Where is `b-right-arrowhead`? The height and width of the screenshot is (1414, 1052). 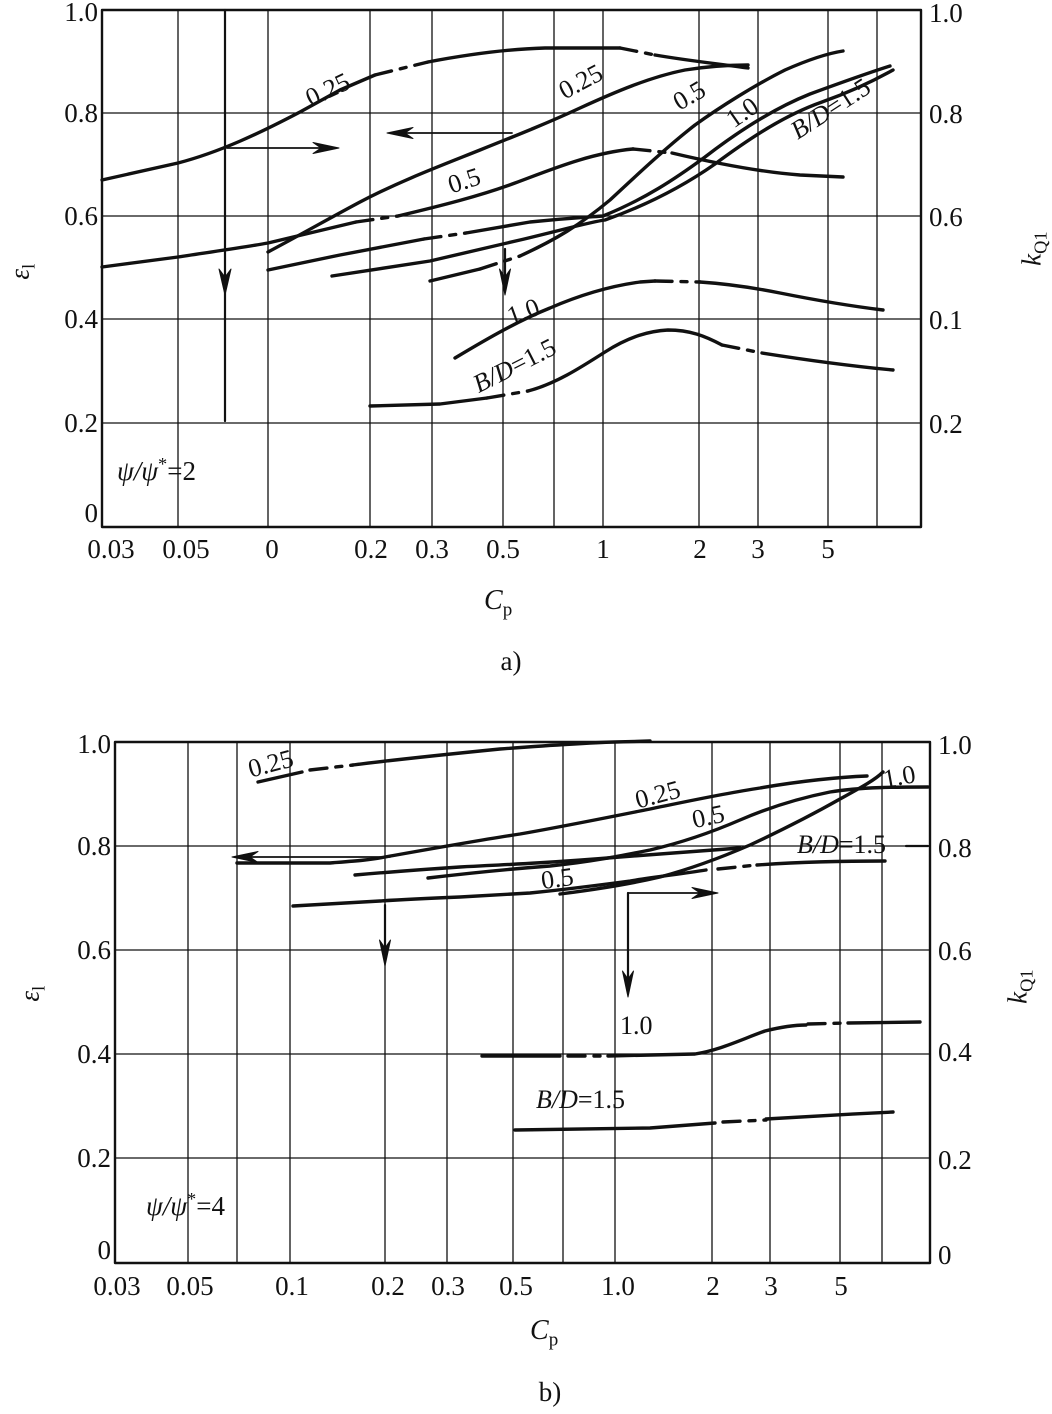 b-right-arrowhead is located at coordinates (705, 893).